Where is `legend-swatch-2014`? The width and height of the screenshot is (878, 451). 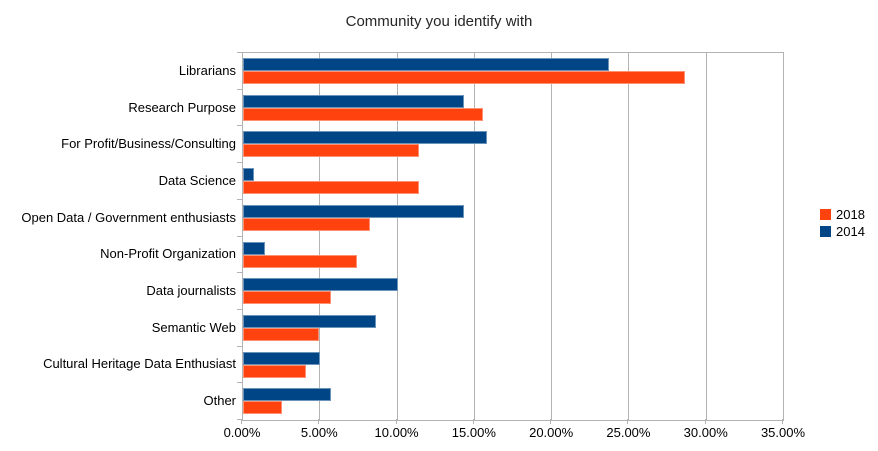 legend-swatch-2014 is located at coordinates (825, 231).